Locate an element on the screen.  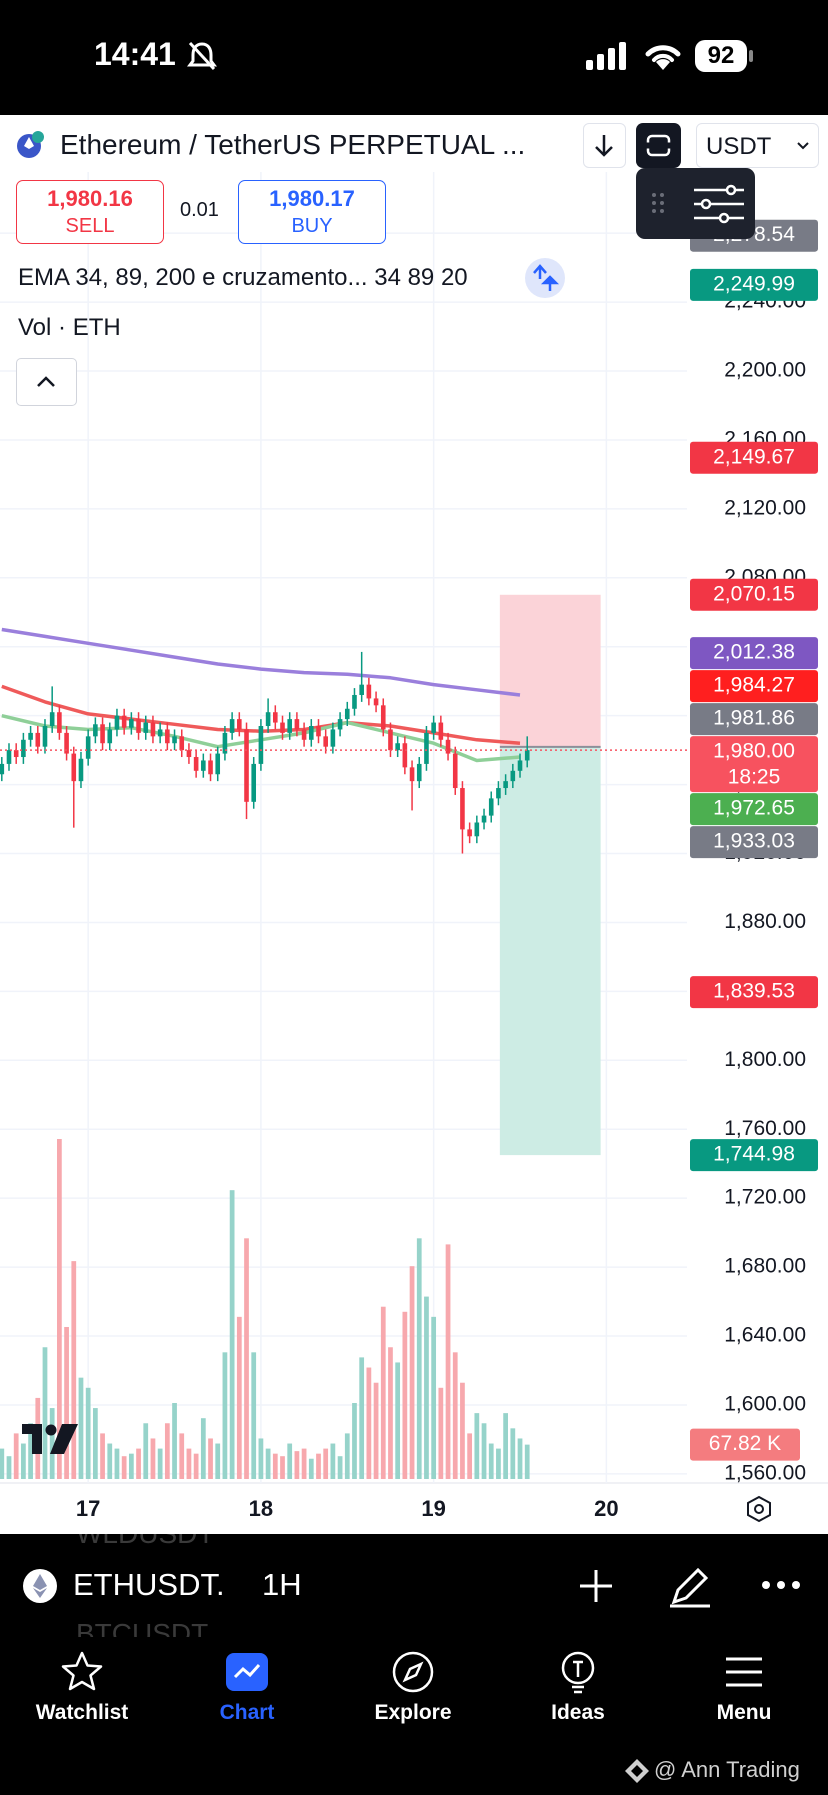
next-symbol: BTCUSDT is located at coordinates (142, 1627).